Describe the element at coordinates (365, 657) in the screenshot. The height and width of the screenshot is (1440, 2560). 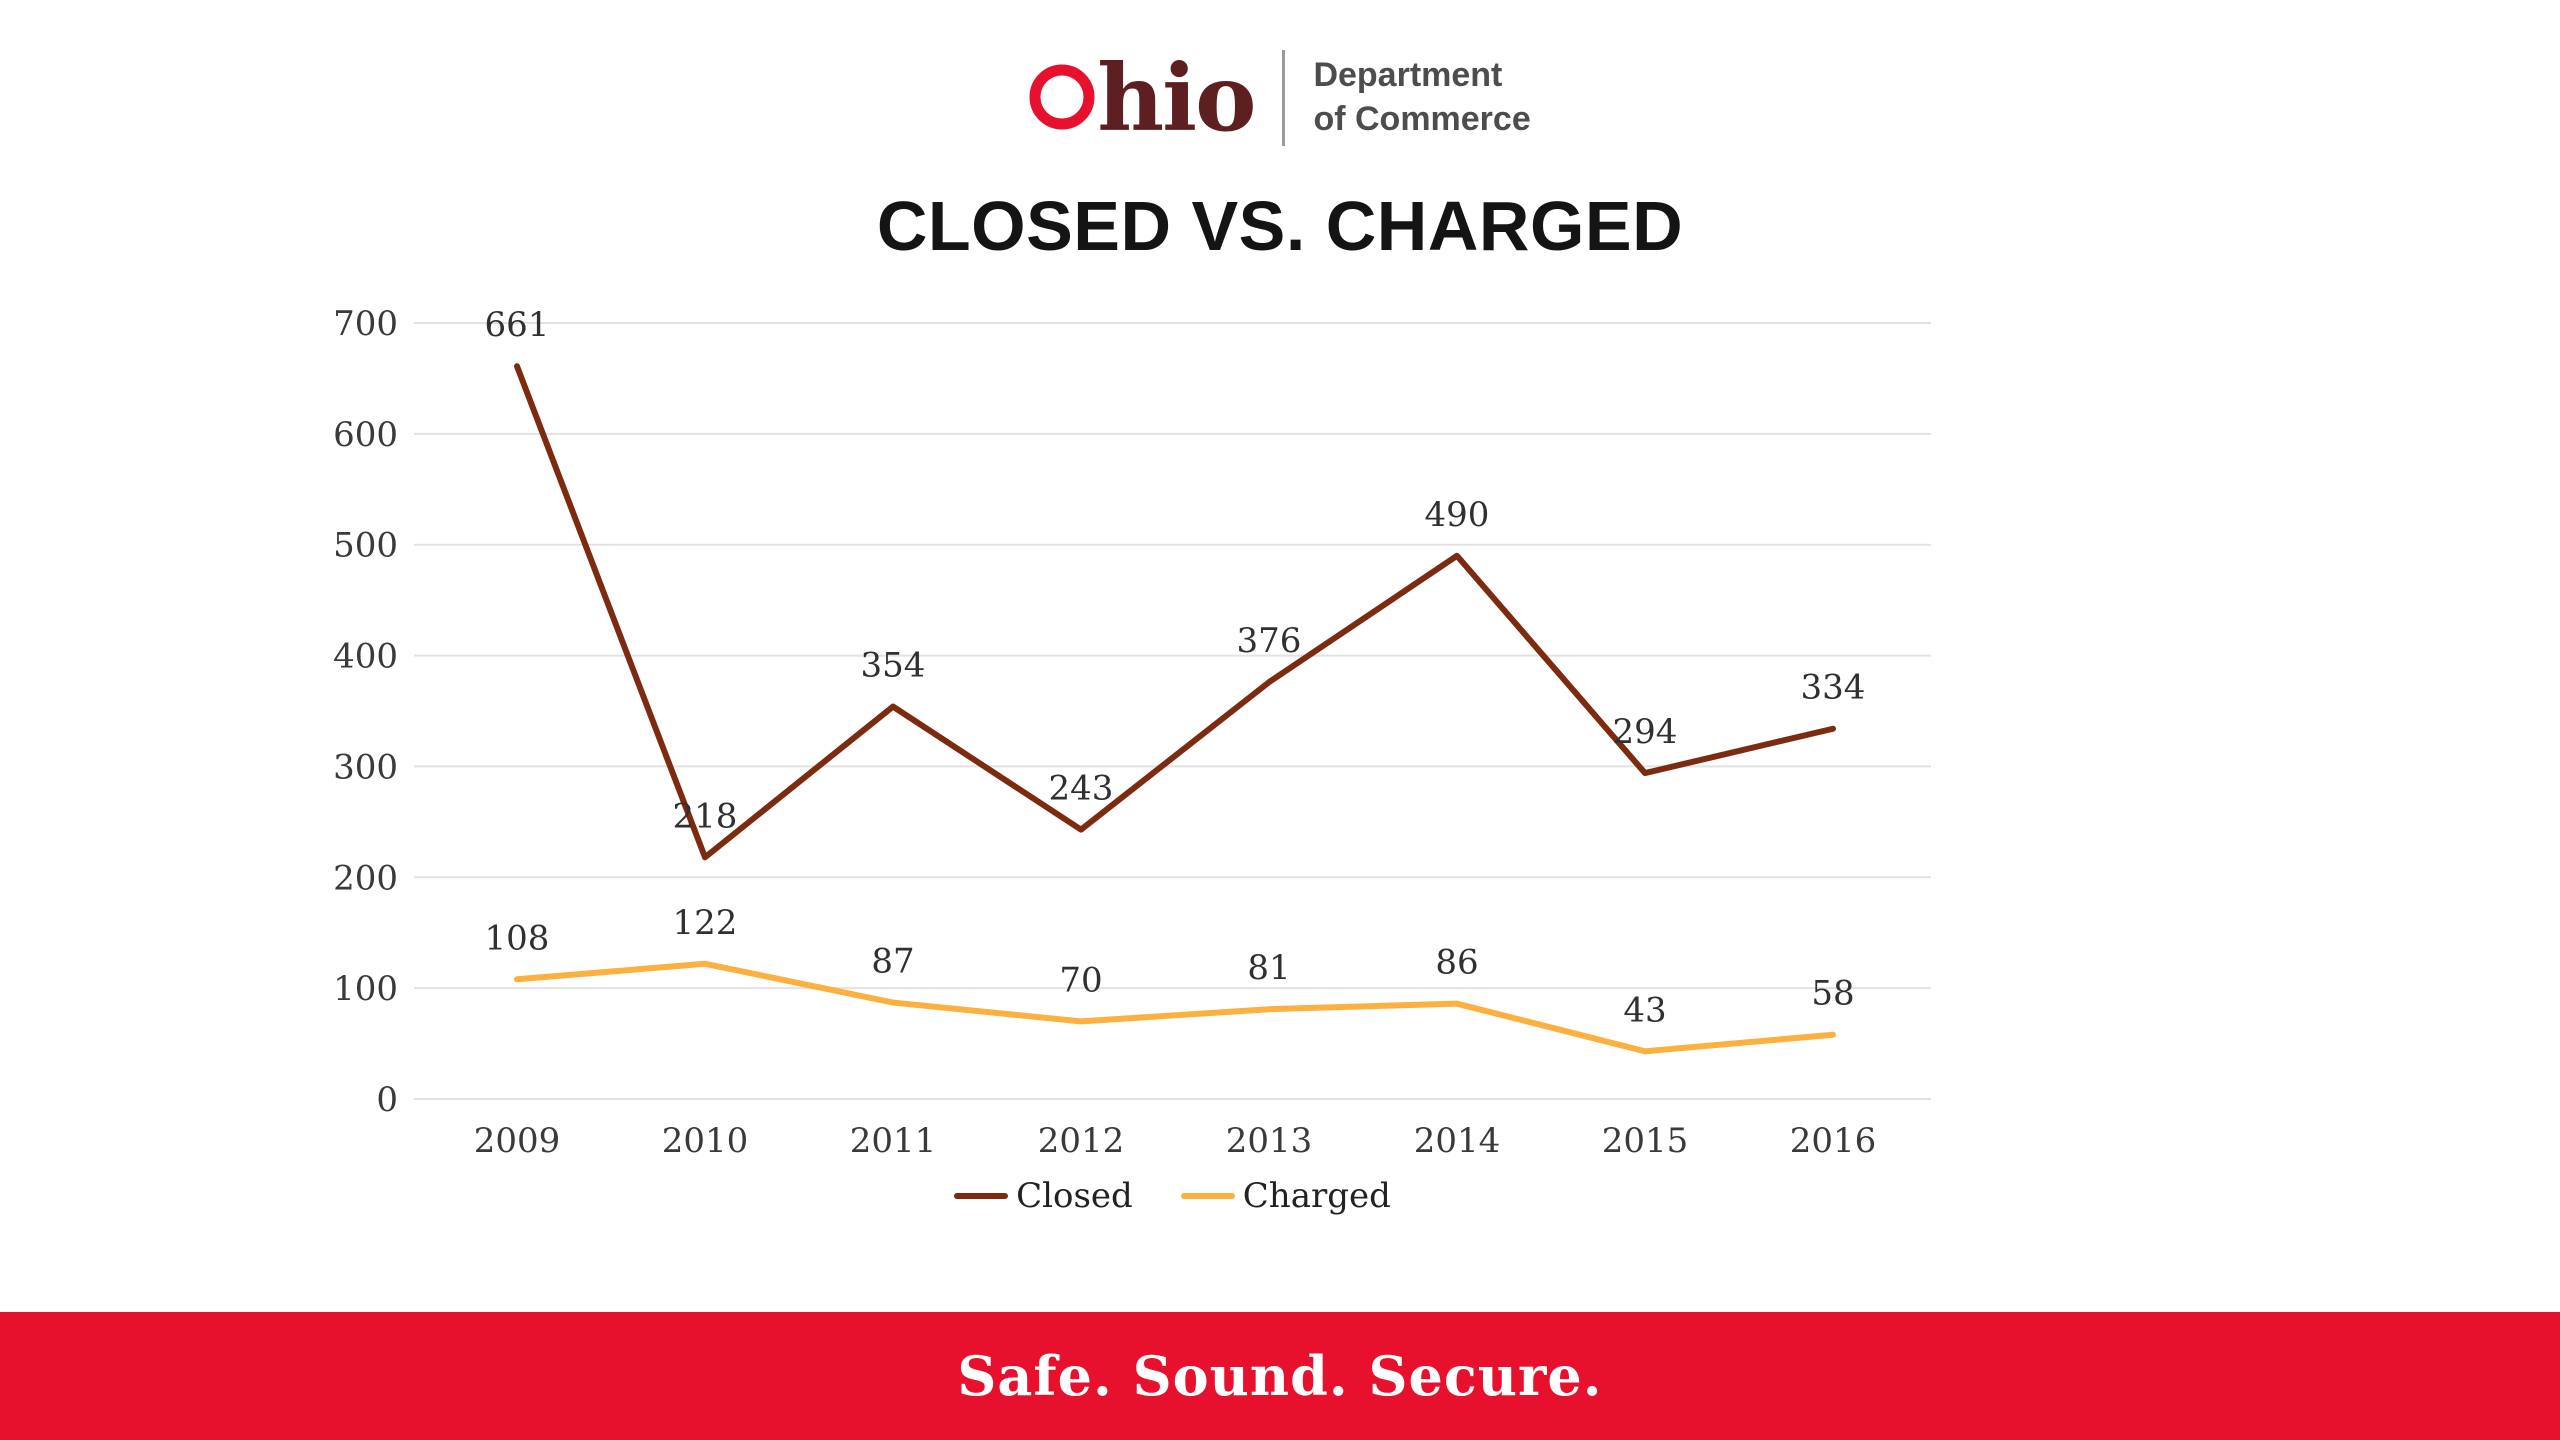
I see `y-tick-label: 400` at that location.